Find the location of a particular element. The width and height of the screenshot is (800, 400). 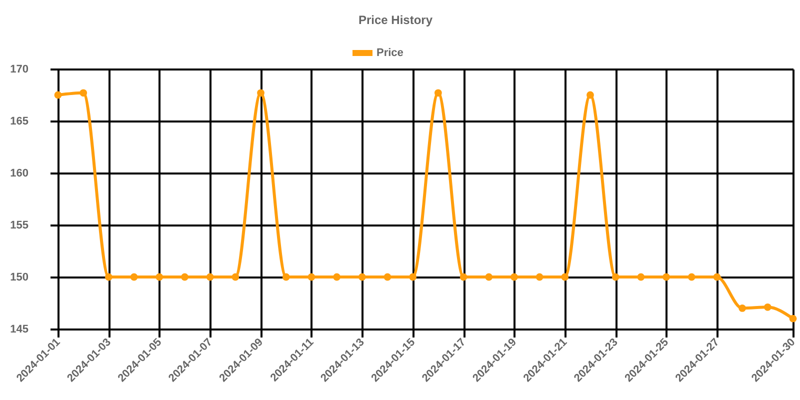

y-tick-label: 145 is located at coordinates (19, 330).